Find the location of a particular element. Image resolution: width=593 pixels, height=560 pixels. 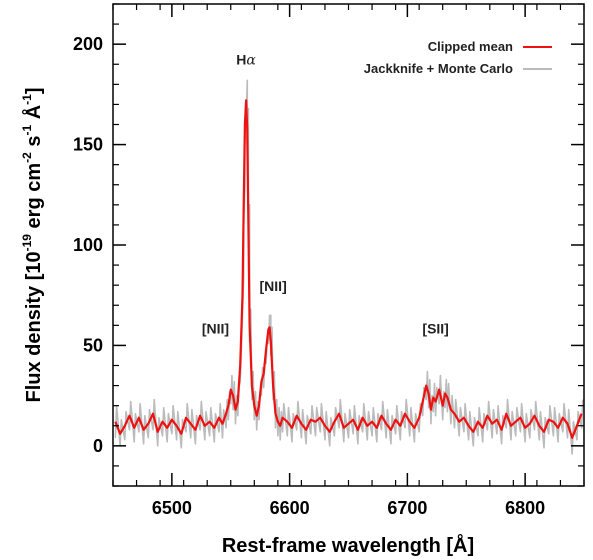

x-tick-label: 6700 is located at coordinates (407, 508).